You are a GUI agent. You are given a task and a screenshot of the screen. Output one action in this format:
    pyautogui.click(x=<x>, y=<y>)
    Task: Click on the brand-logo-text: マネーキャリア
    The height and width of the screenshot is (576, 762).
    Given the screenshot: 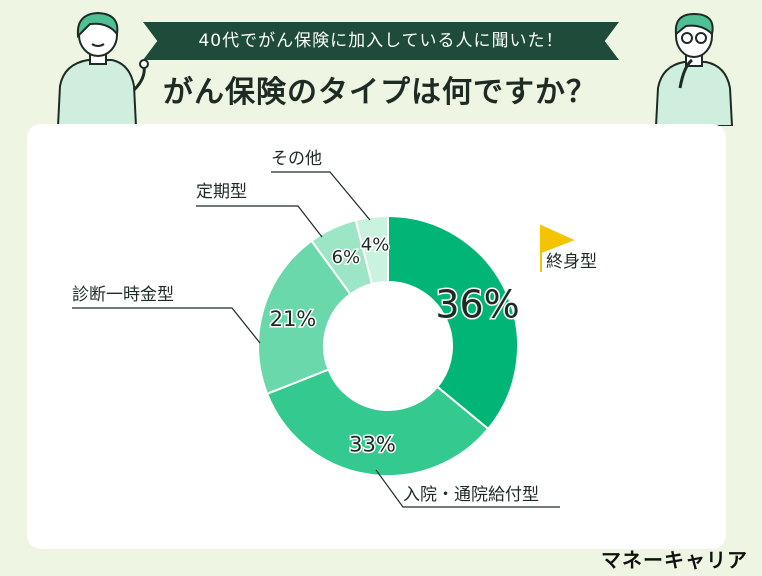 What is the action you would take?
    pyautogui.click(x=674, y=560)
    